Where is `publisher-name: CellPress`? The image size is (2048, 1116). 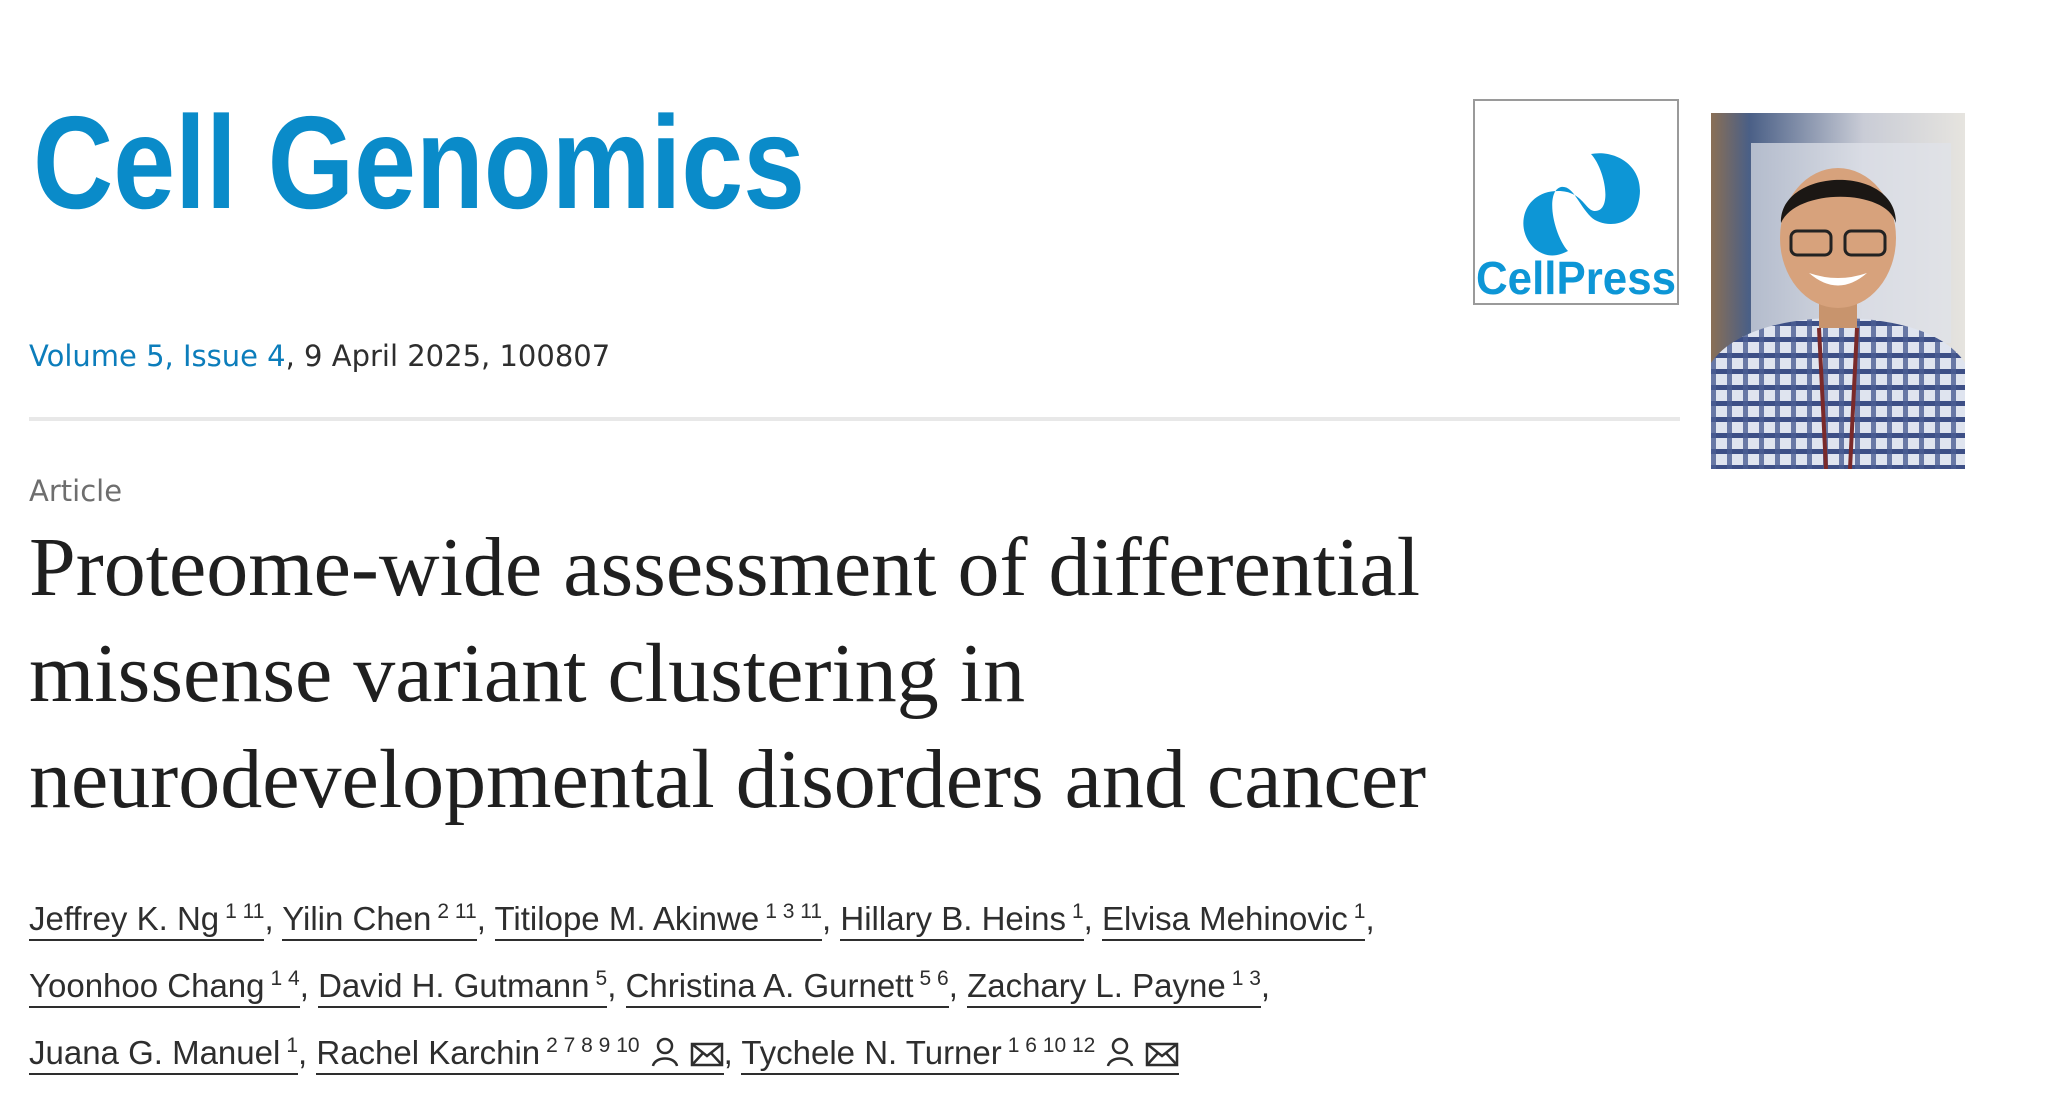
publisher-name: CellPress is located at coordinates (1576, 278).